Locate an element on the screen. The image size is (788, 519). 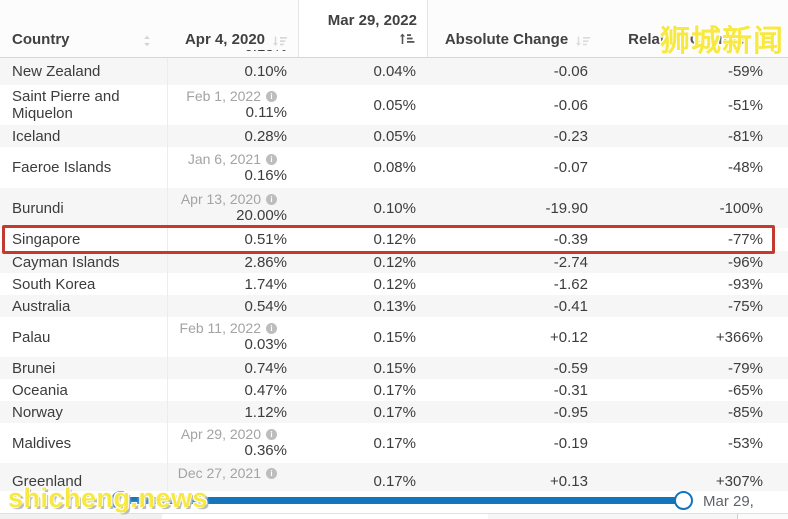
measurement-date: Feb 1, 2022 is located at coordinates (223, 96).